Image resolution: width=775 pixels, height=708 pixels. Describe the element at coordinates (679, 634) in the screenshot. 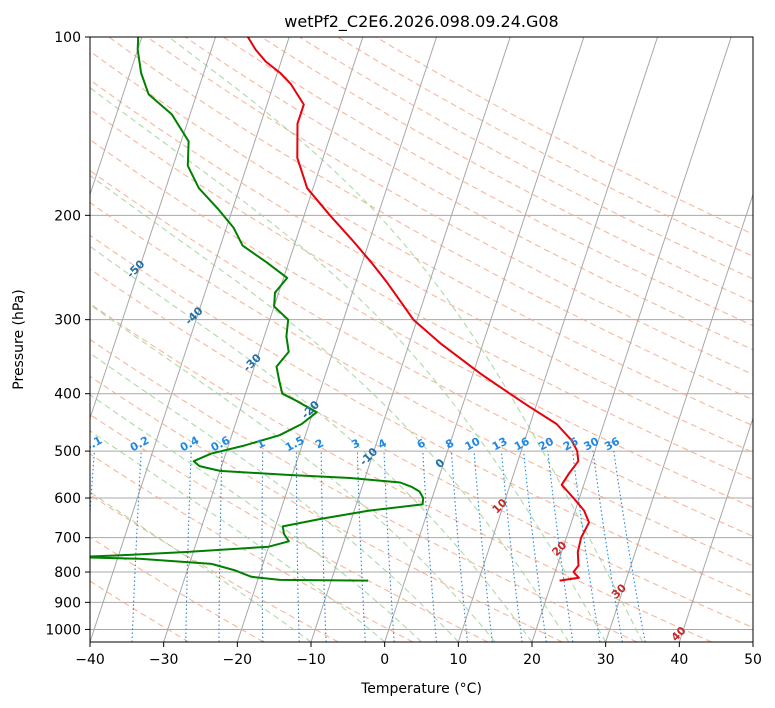

I see `isotherm-label: 40` at that location.